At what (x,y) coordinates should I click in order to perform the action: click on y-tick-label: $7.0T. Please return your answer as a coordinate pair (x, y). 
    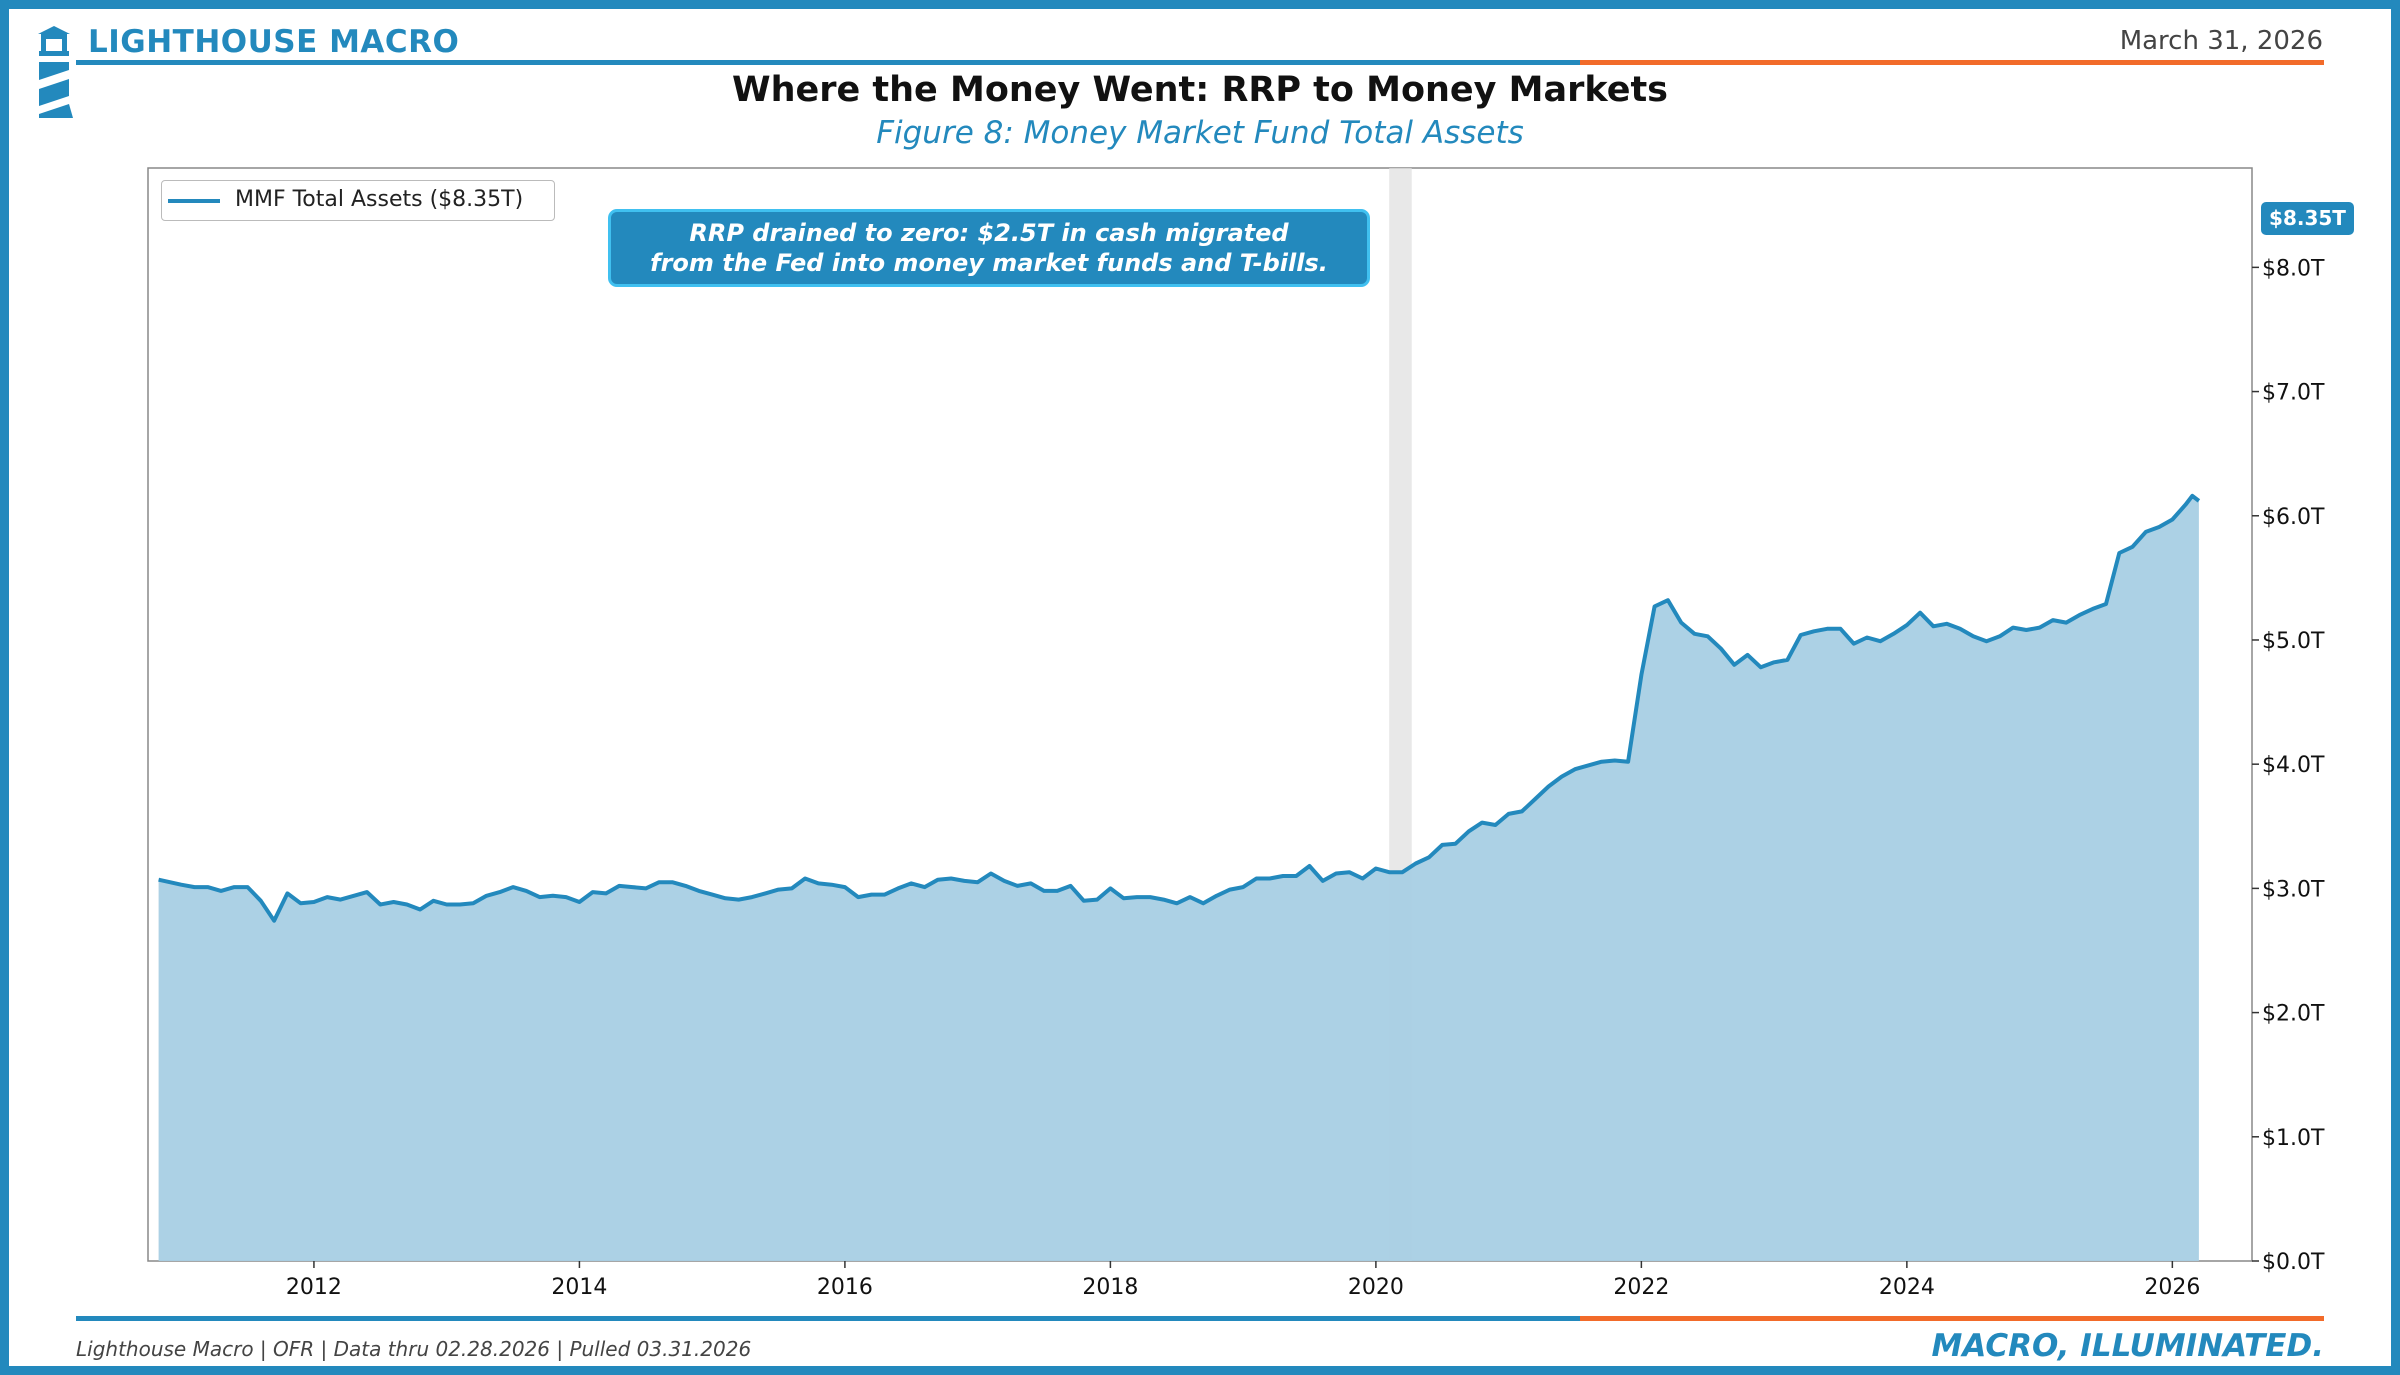
    Looking at the image, I should click on (2293, 393).